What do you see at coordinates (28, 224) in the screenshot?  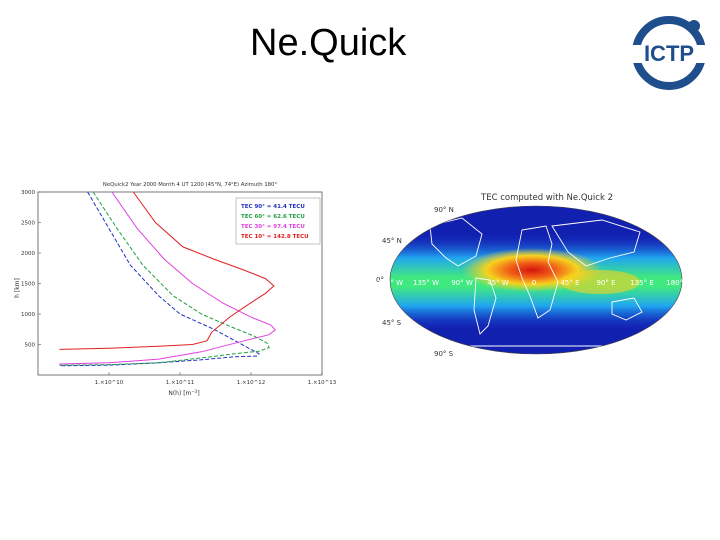 I see `y-tick-label: 2500` at bounding box center [28, 224].